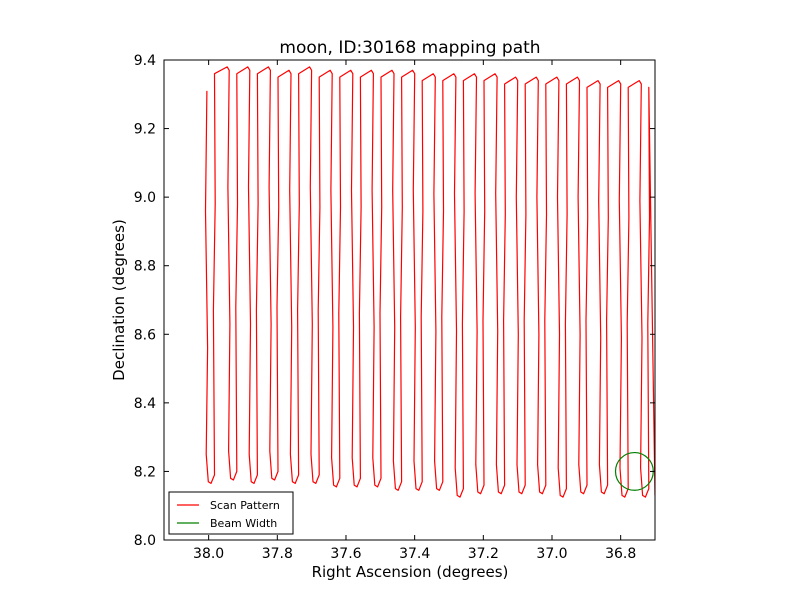 The image size is (800, 600). Describe the element at coordinates (620, 554) in the screenshot. I see `x-tick-label: 36.8` at that location.